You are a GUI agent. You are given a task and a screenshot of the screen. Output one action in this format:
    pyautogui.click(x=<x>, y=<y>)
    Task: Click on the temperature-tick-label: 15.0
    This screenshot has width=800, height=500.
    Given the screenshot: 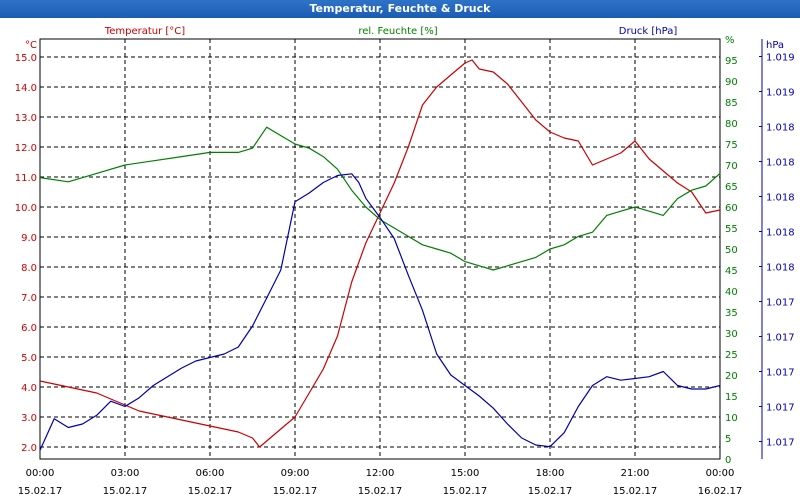 What is the action you would take?
    pyautogui.click(x=26, y=58)
    